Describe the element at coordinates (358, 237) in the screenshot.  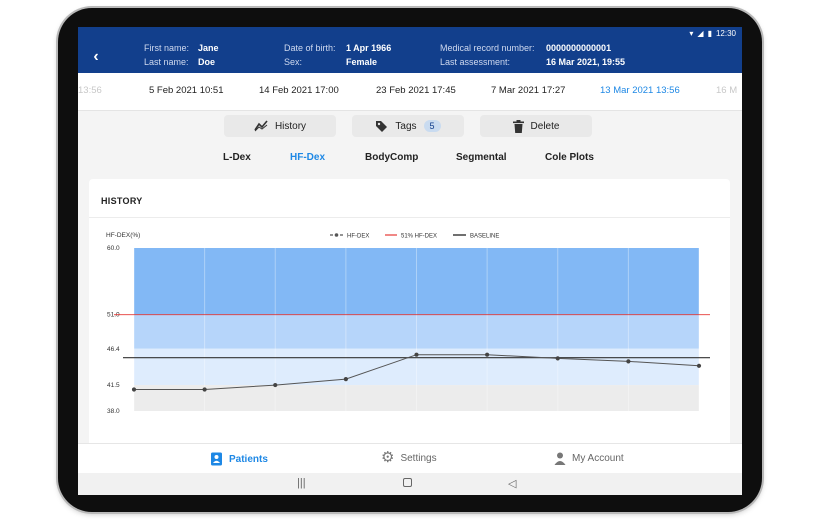
I see `legend-label: HF-DEX` at that location.